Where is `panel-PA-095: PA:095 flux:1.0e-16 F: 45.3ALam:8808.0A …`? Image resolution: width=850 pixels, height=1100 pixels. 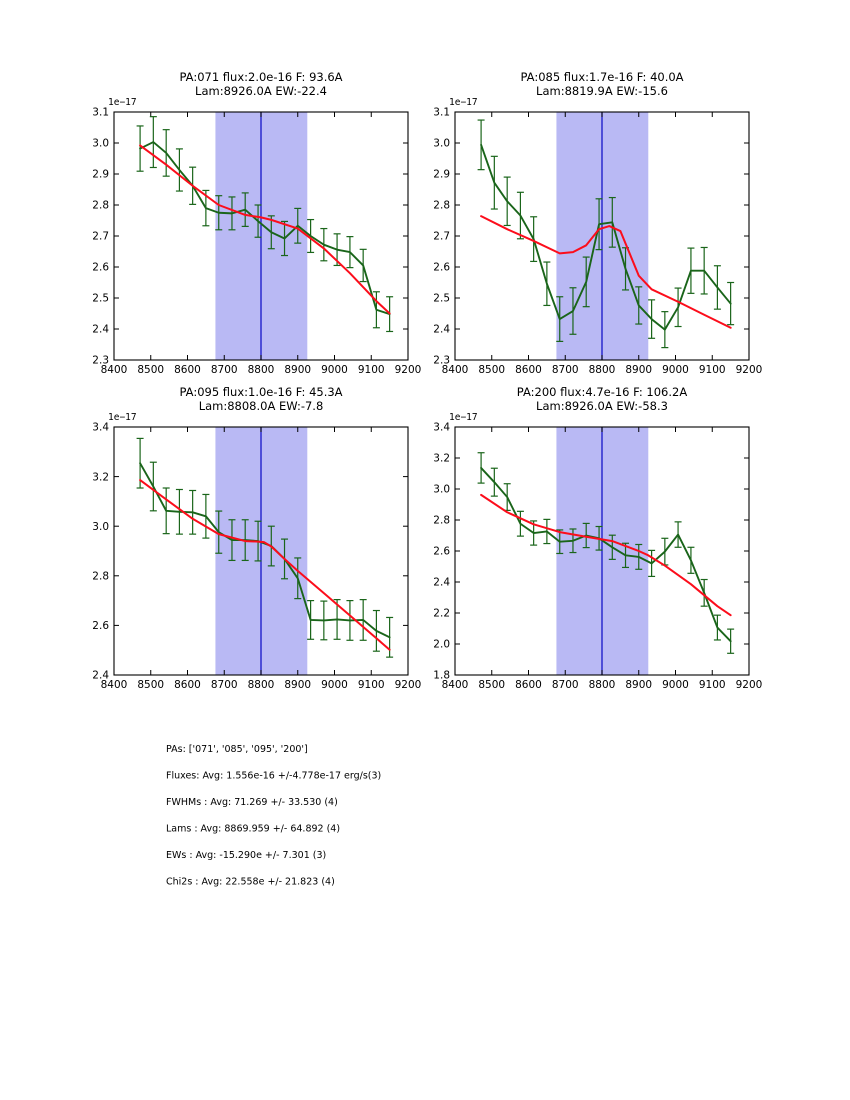
panel-PA-095: PA:095 flux:1.0e-16 F: 45.3ALam:8808.0A … is located at coordinates (256, 538).